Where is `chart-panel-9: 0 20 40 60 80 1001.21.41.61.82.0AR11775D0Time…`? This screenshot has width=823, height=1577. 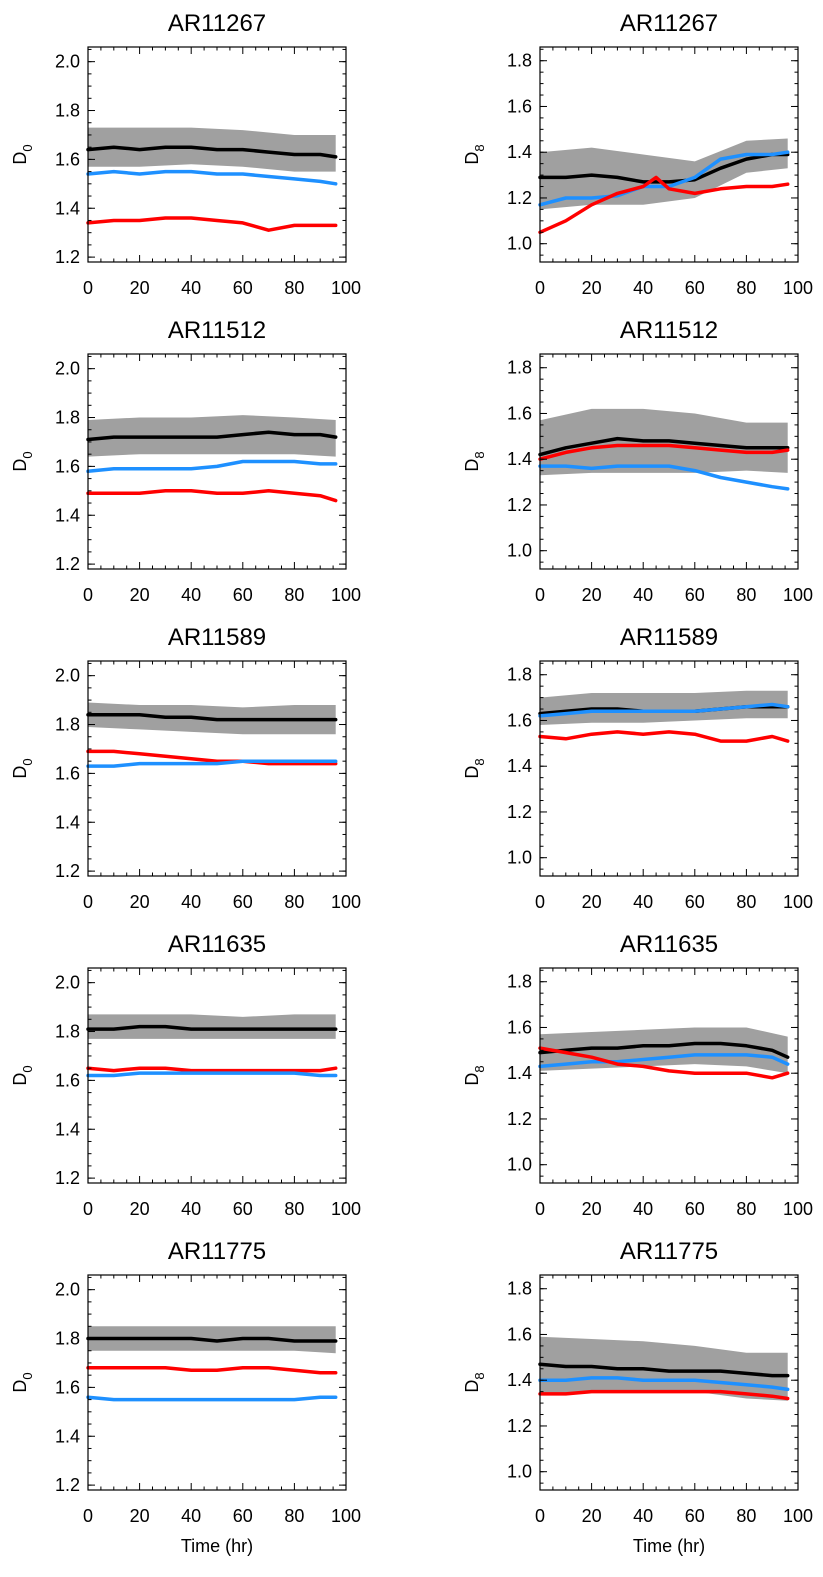 chart-panel-9: 0 20 40 60 80 1001.21.41.61.82.0AR11775D0Time… is located at coordinates (185, 1397).